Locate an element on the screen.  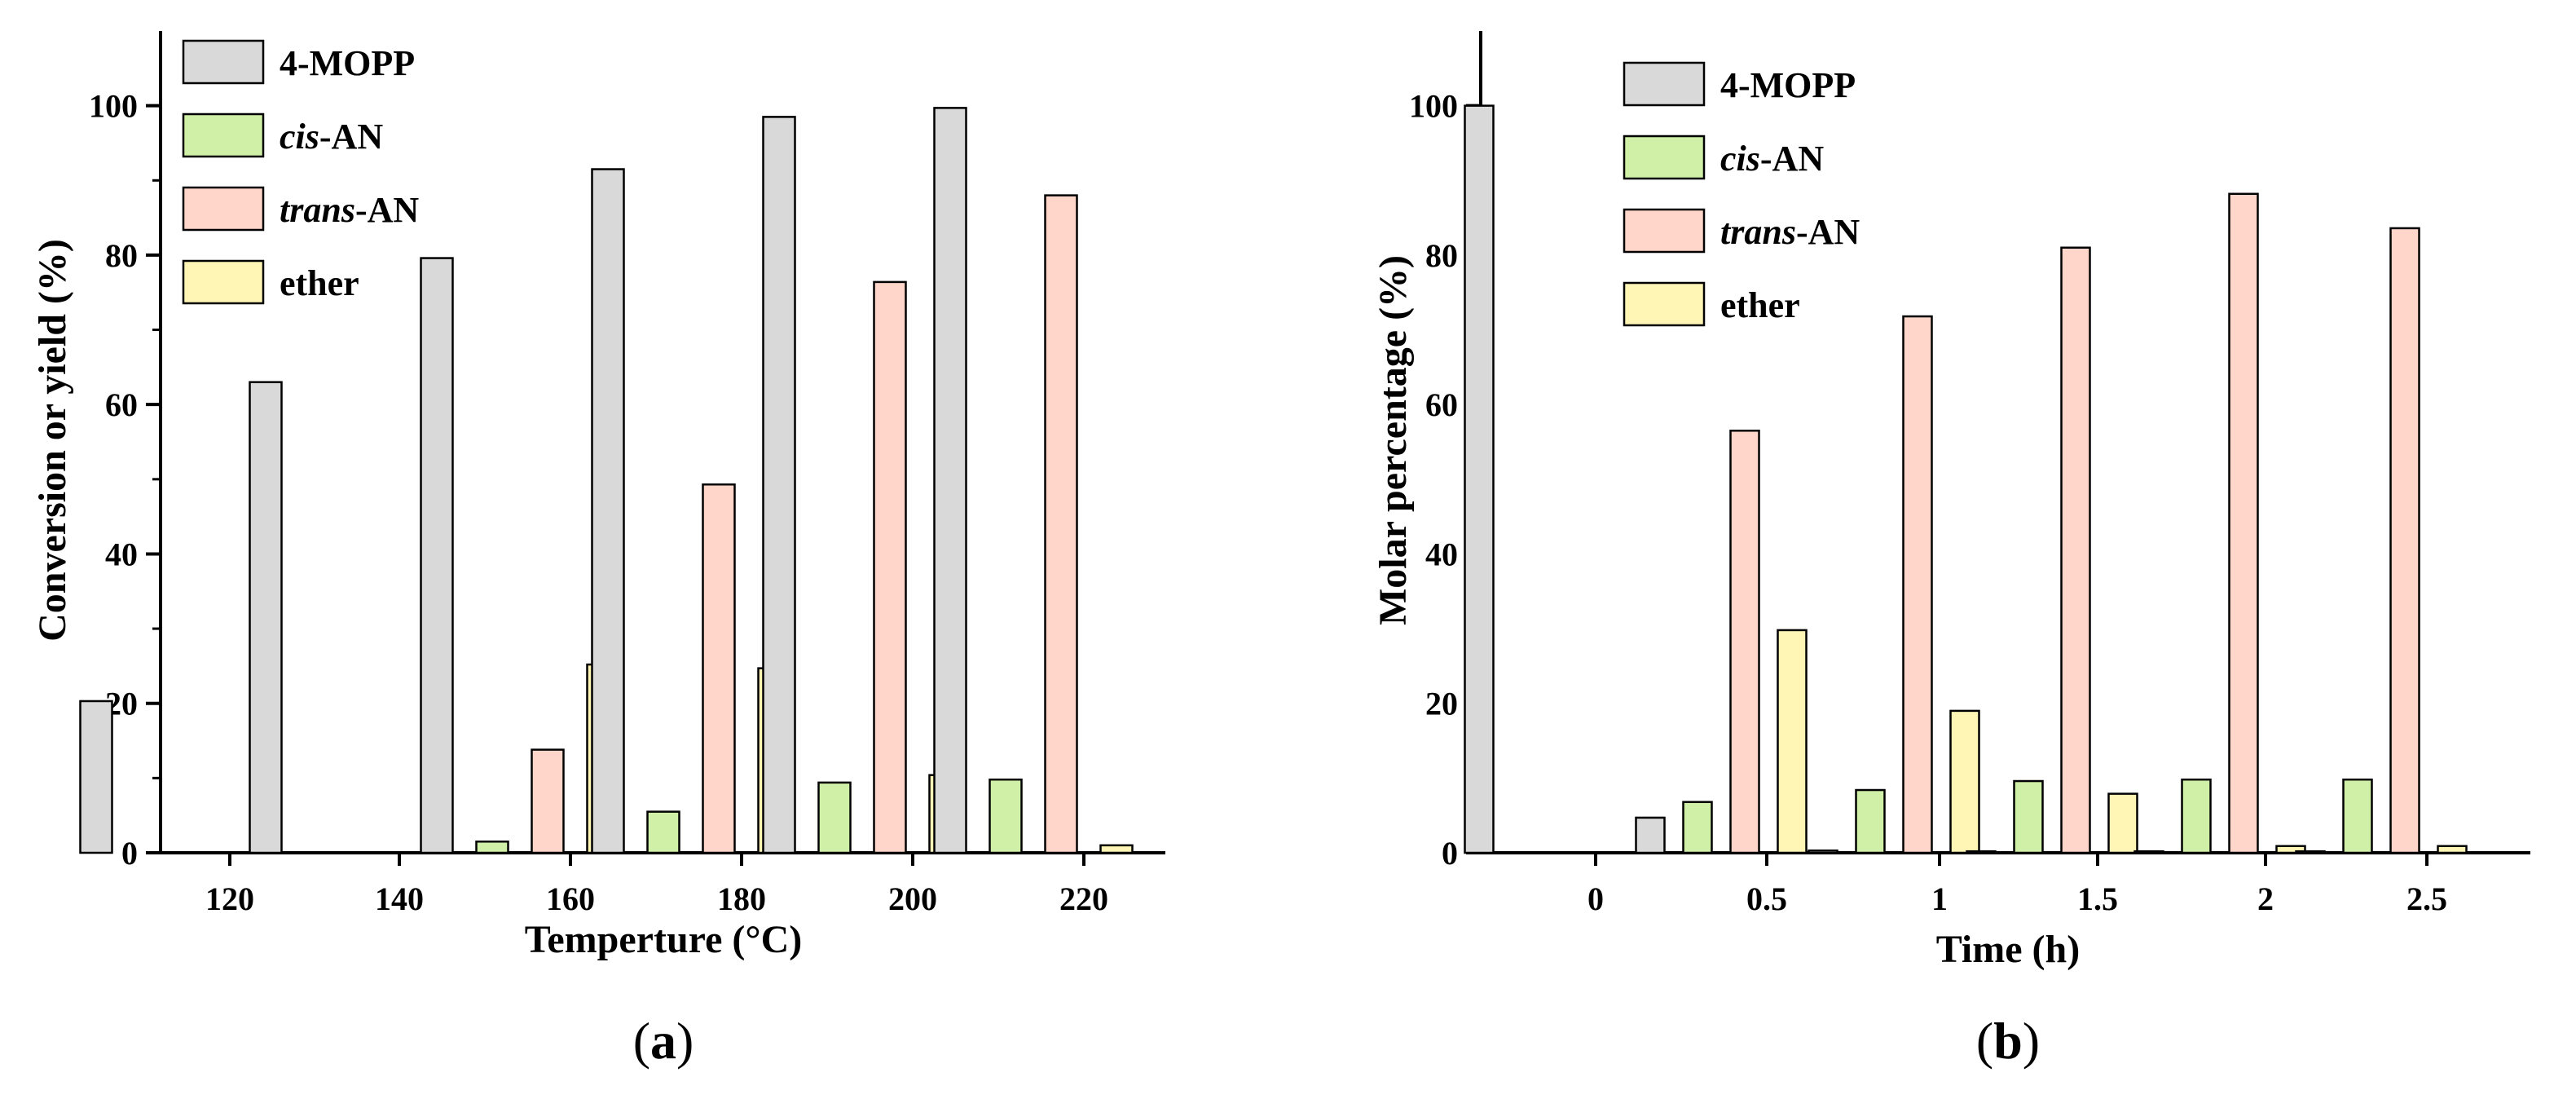
bar-ether-0.5 is located at coordinates (1792, 741).